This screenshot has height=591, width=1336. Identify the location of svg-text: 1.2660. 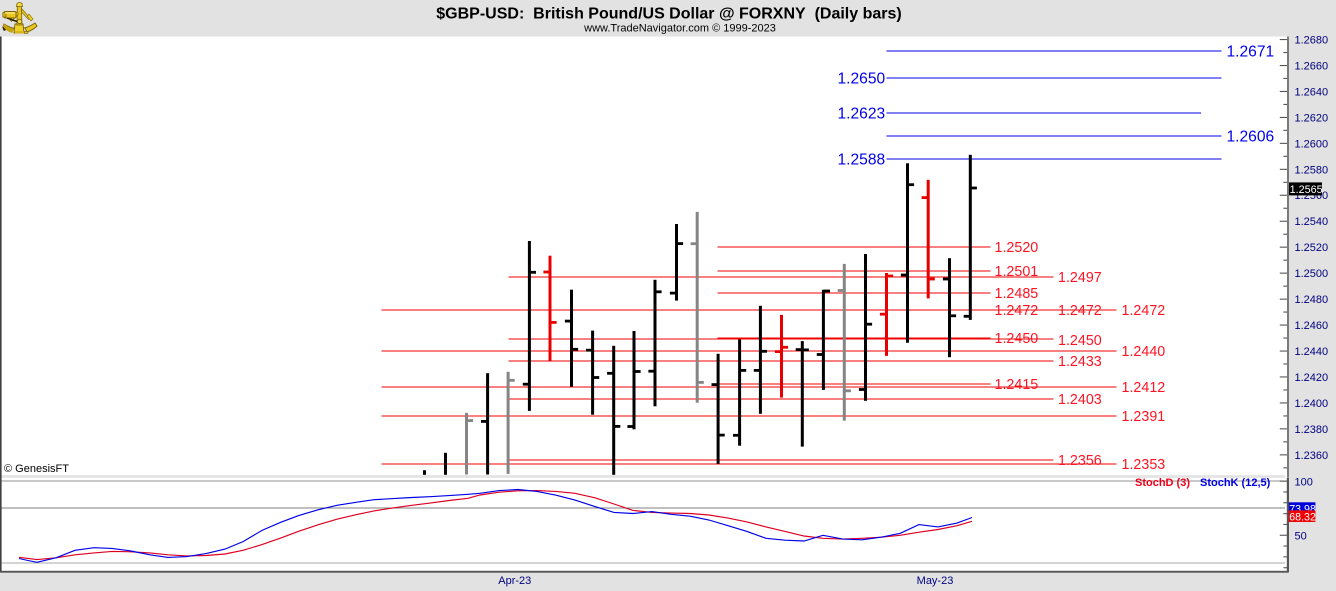
(1312, 67).